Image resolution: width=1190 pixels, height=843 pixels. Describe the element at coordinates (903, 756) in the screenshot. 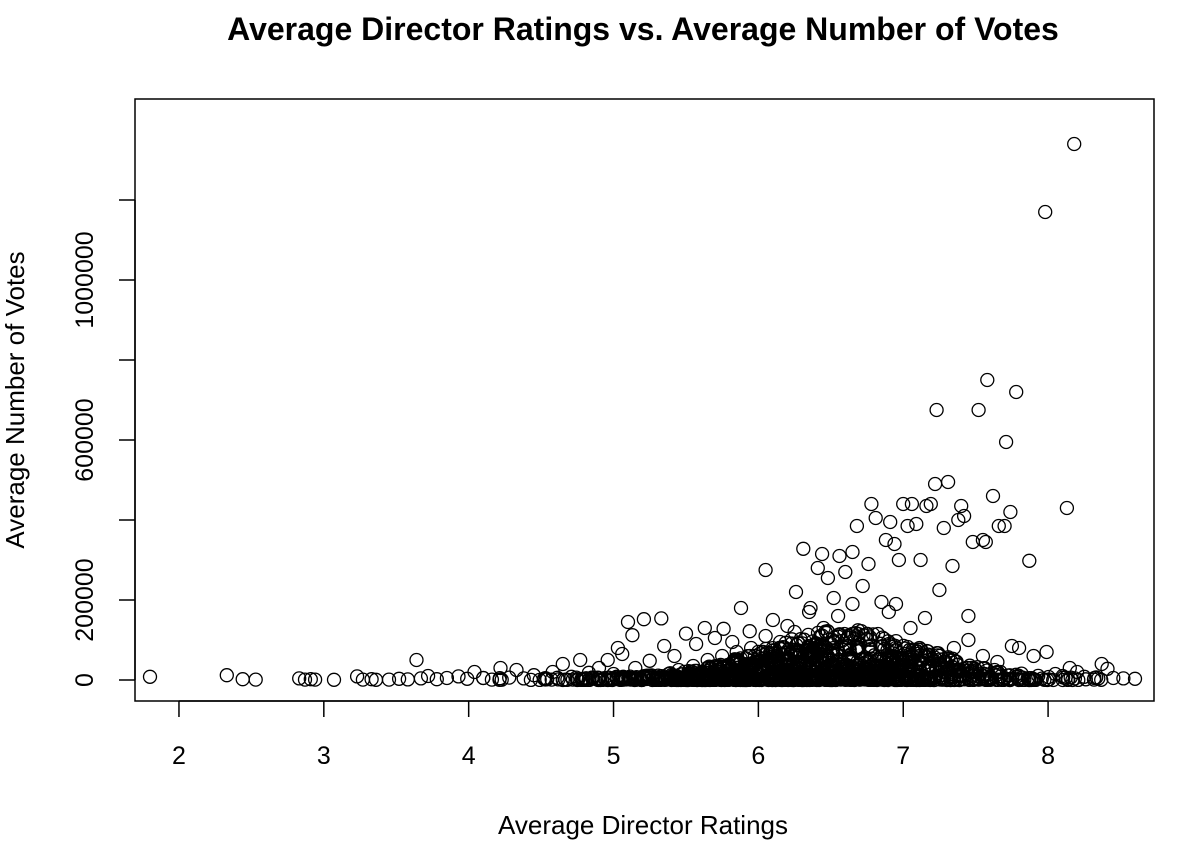

I see `x-tick-label: 7` at that location.